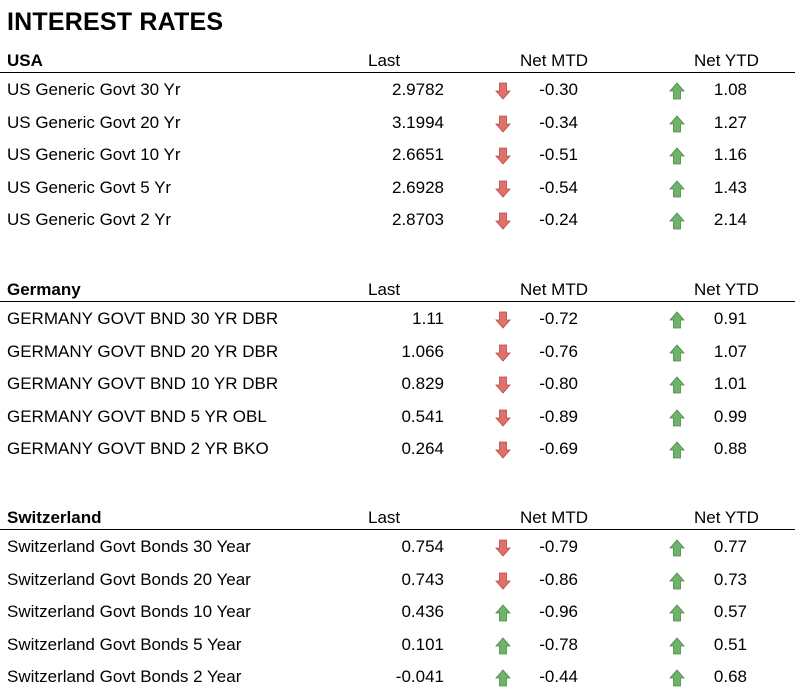 The image size is (795, 696). I want to click on table-row: US Generic Govt 2 Yr 2.8703 -0.24 2.14, so click(397, 219).